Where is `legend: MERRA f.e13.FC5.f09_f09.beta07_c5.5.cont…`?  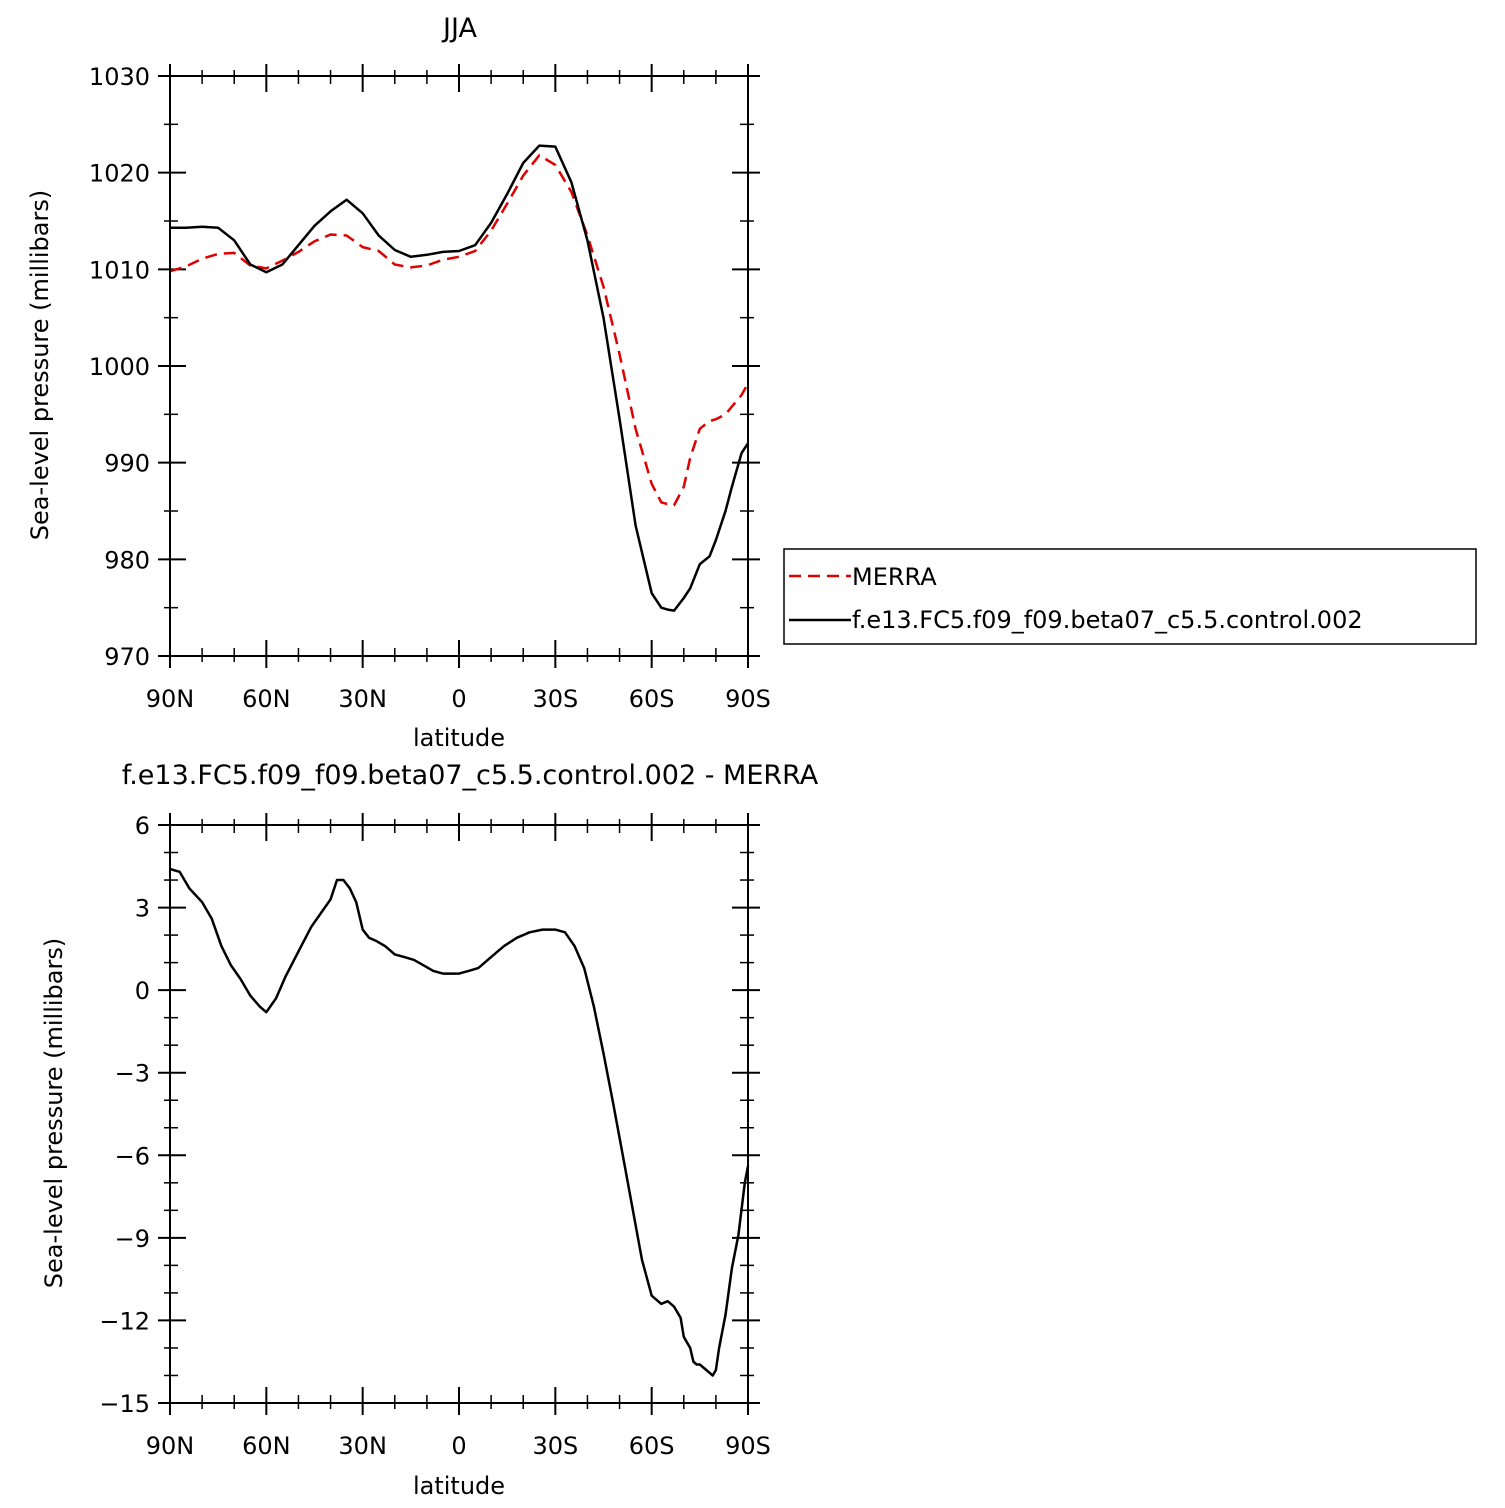 legend: MERRA f.e13.FC5.f09_f09.beta07_c5.5.cont… is located at coordinates (1130, 596).